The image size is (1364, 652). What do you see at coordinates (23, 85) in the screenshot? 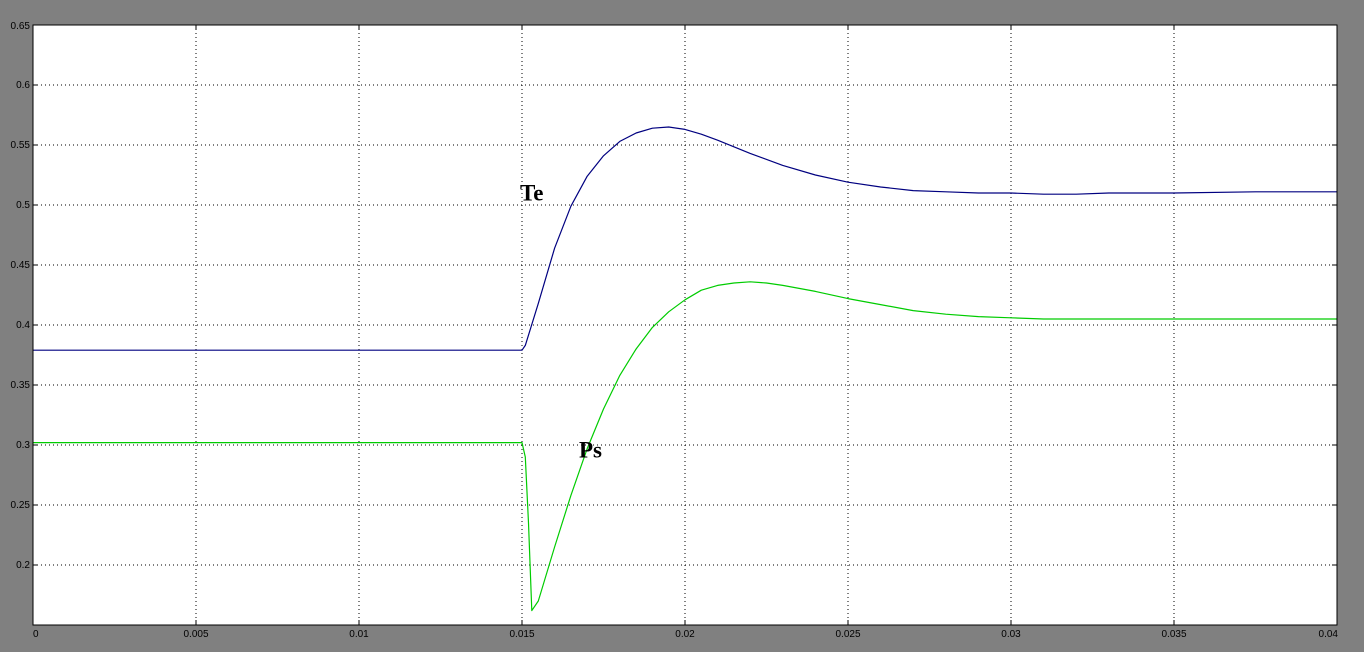
I see `y-tick-label: 0.6` at bounding box center [23, 85].